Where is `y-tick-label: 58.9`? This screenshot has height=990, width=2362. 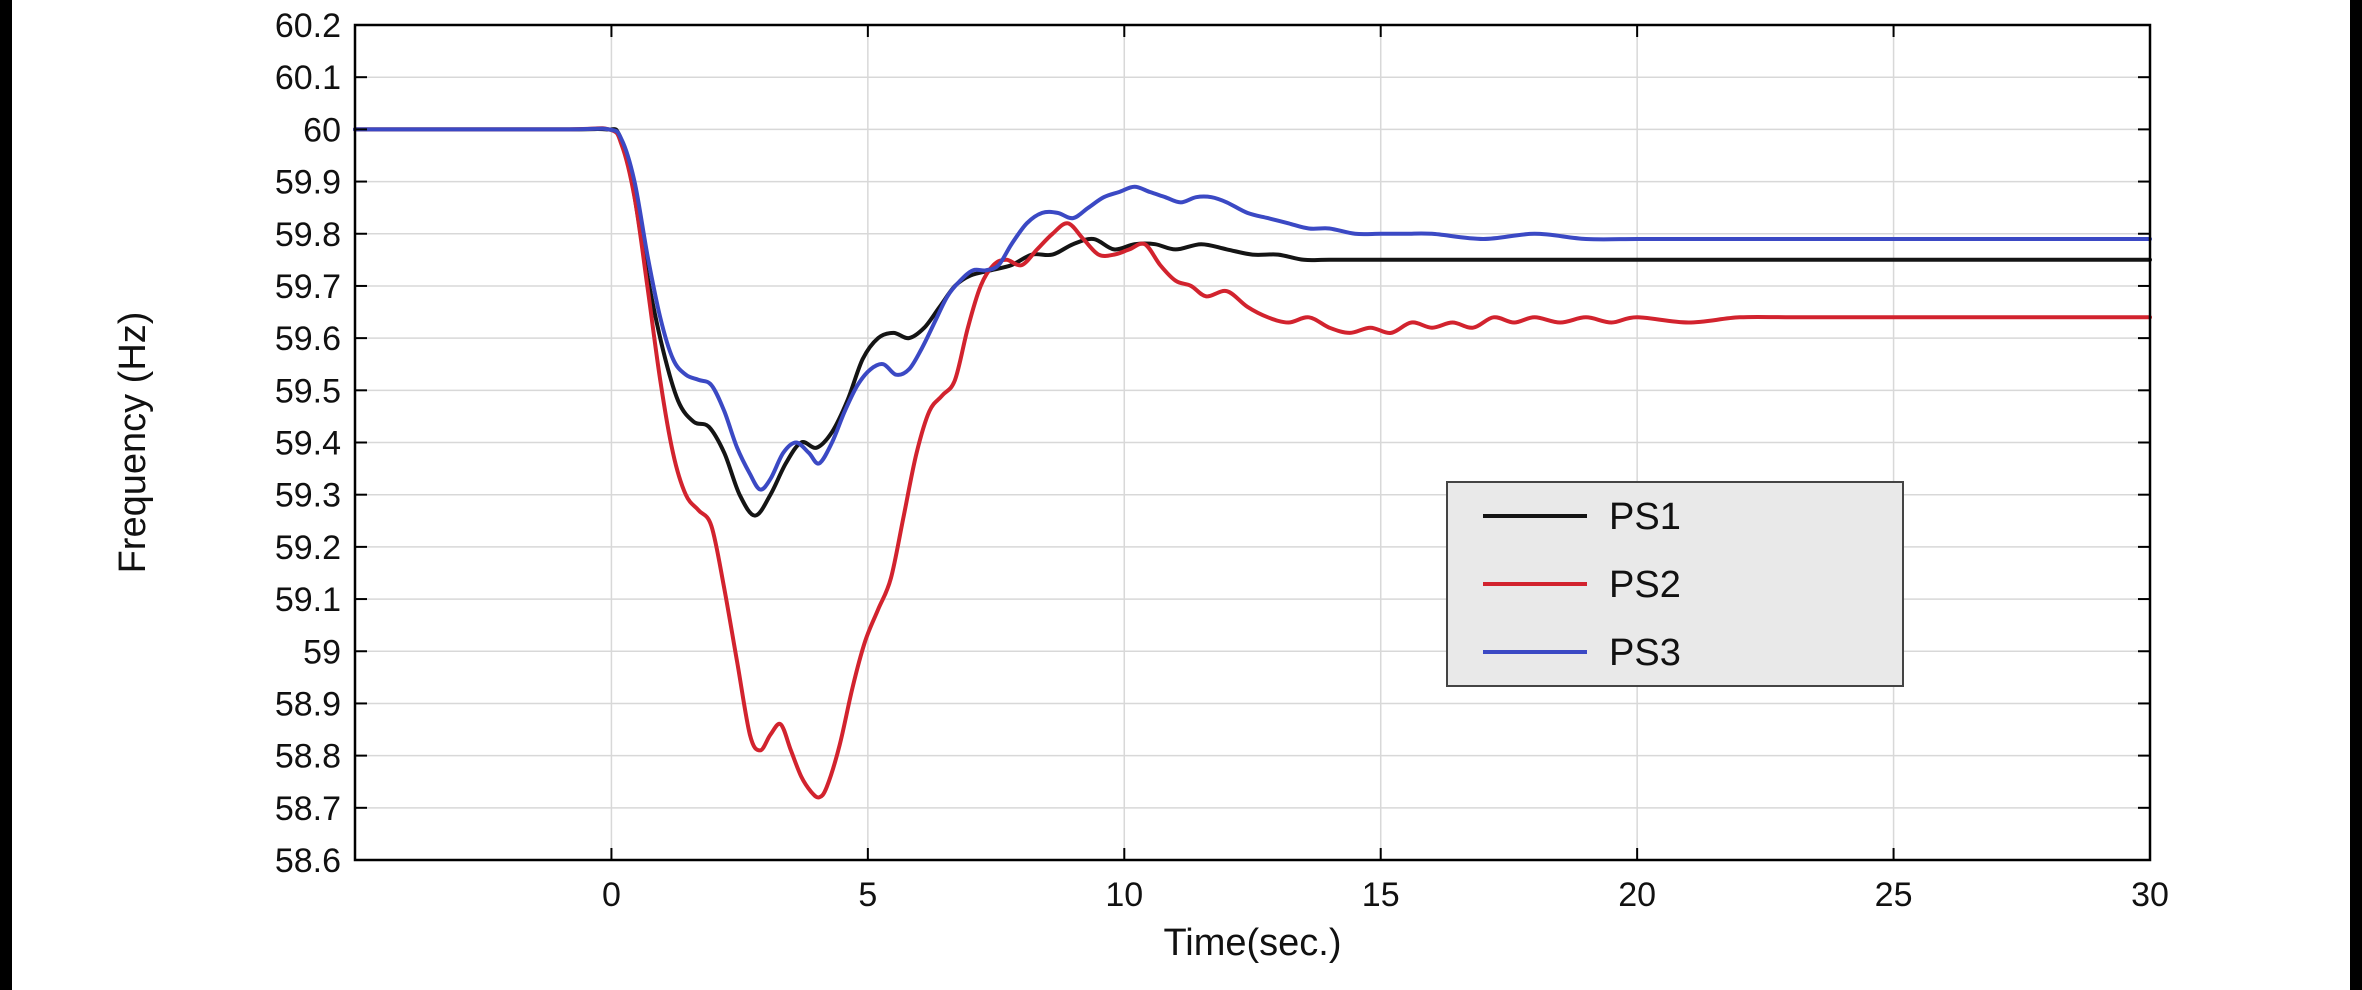 y-tick-label: 58.9 is located at coordinates (308, 704).